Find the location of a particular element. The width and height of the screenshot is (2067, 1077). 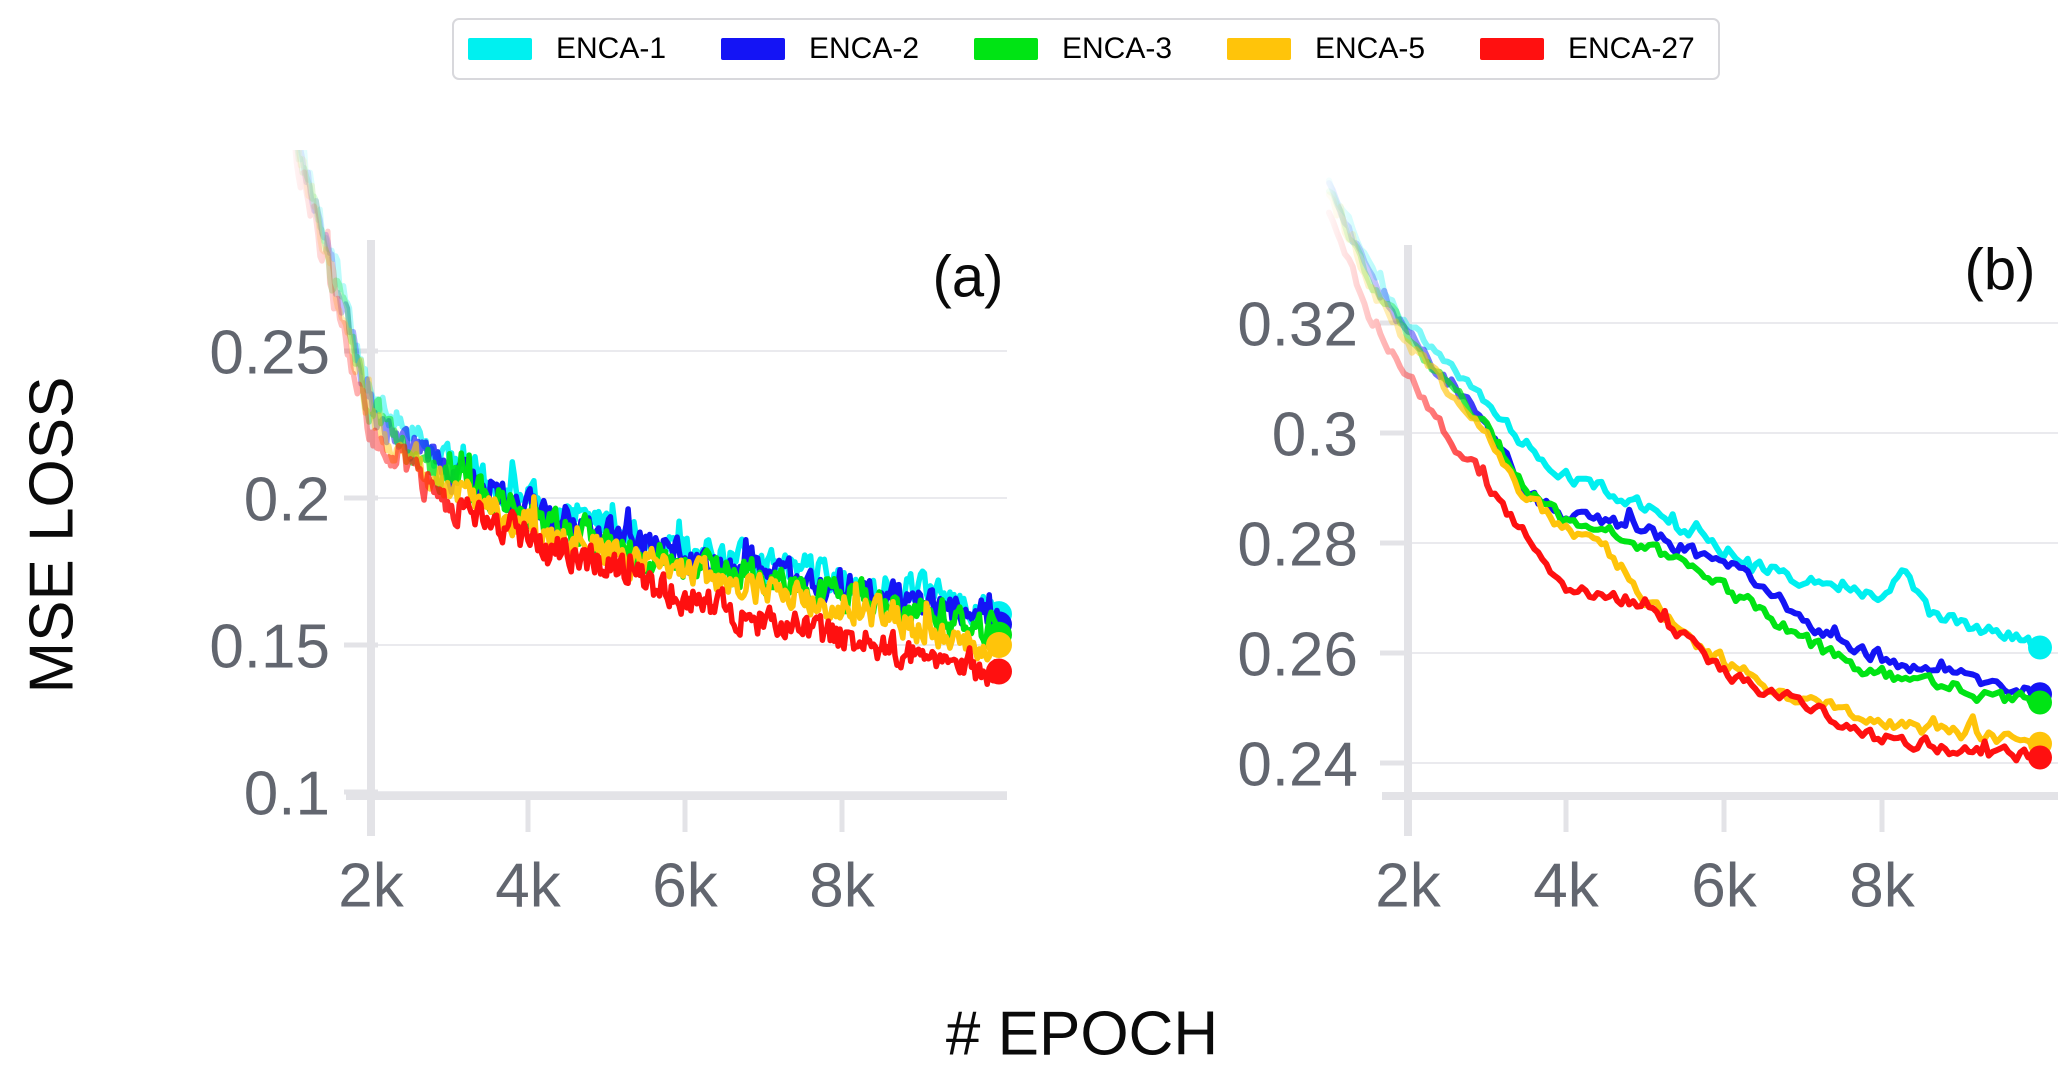

legend-item: ENCA-1 is located at coordinates (594, 49).